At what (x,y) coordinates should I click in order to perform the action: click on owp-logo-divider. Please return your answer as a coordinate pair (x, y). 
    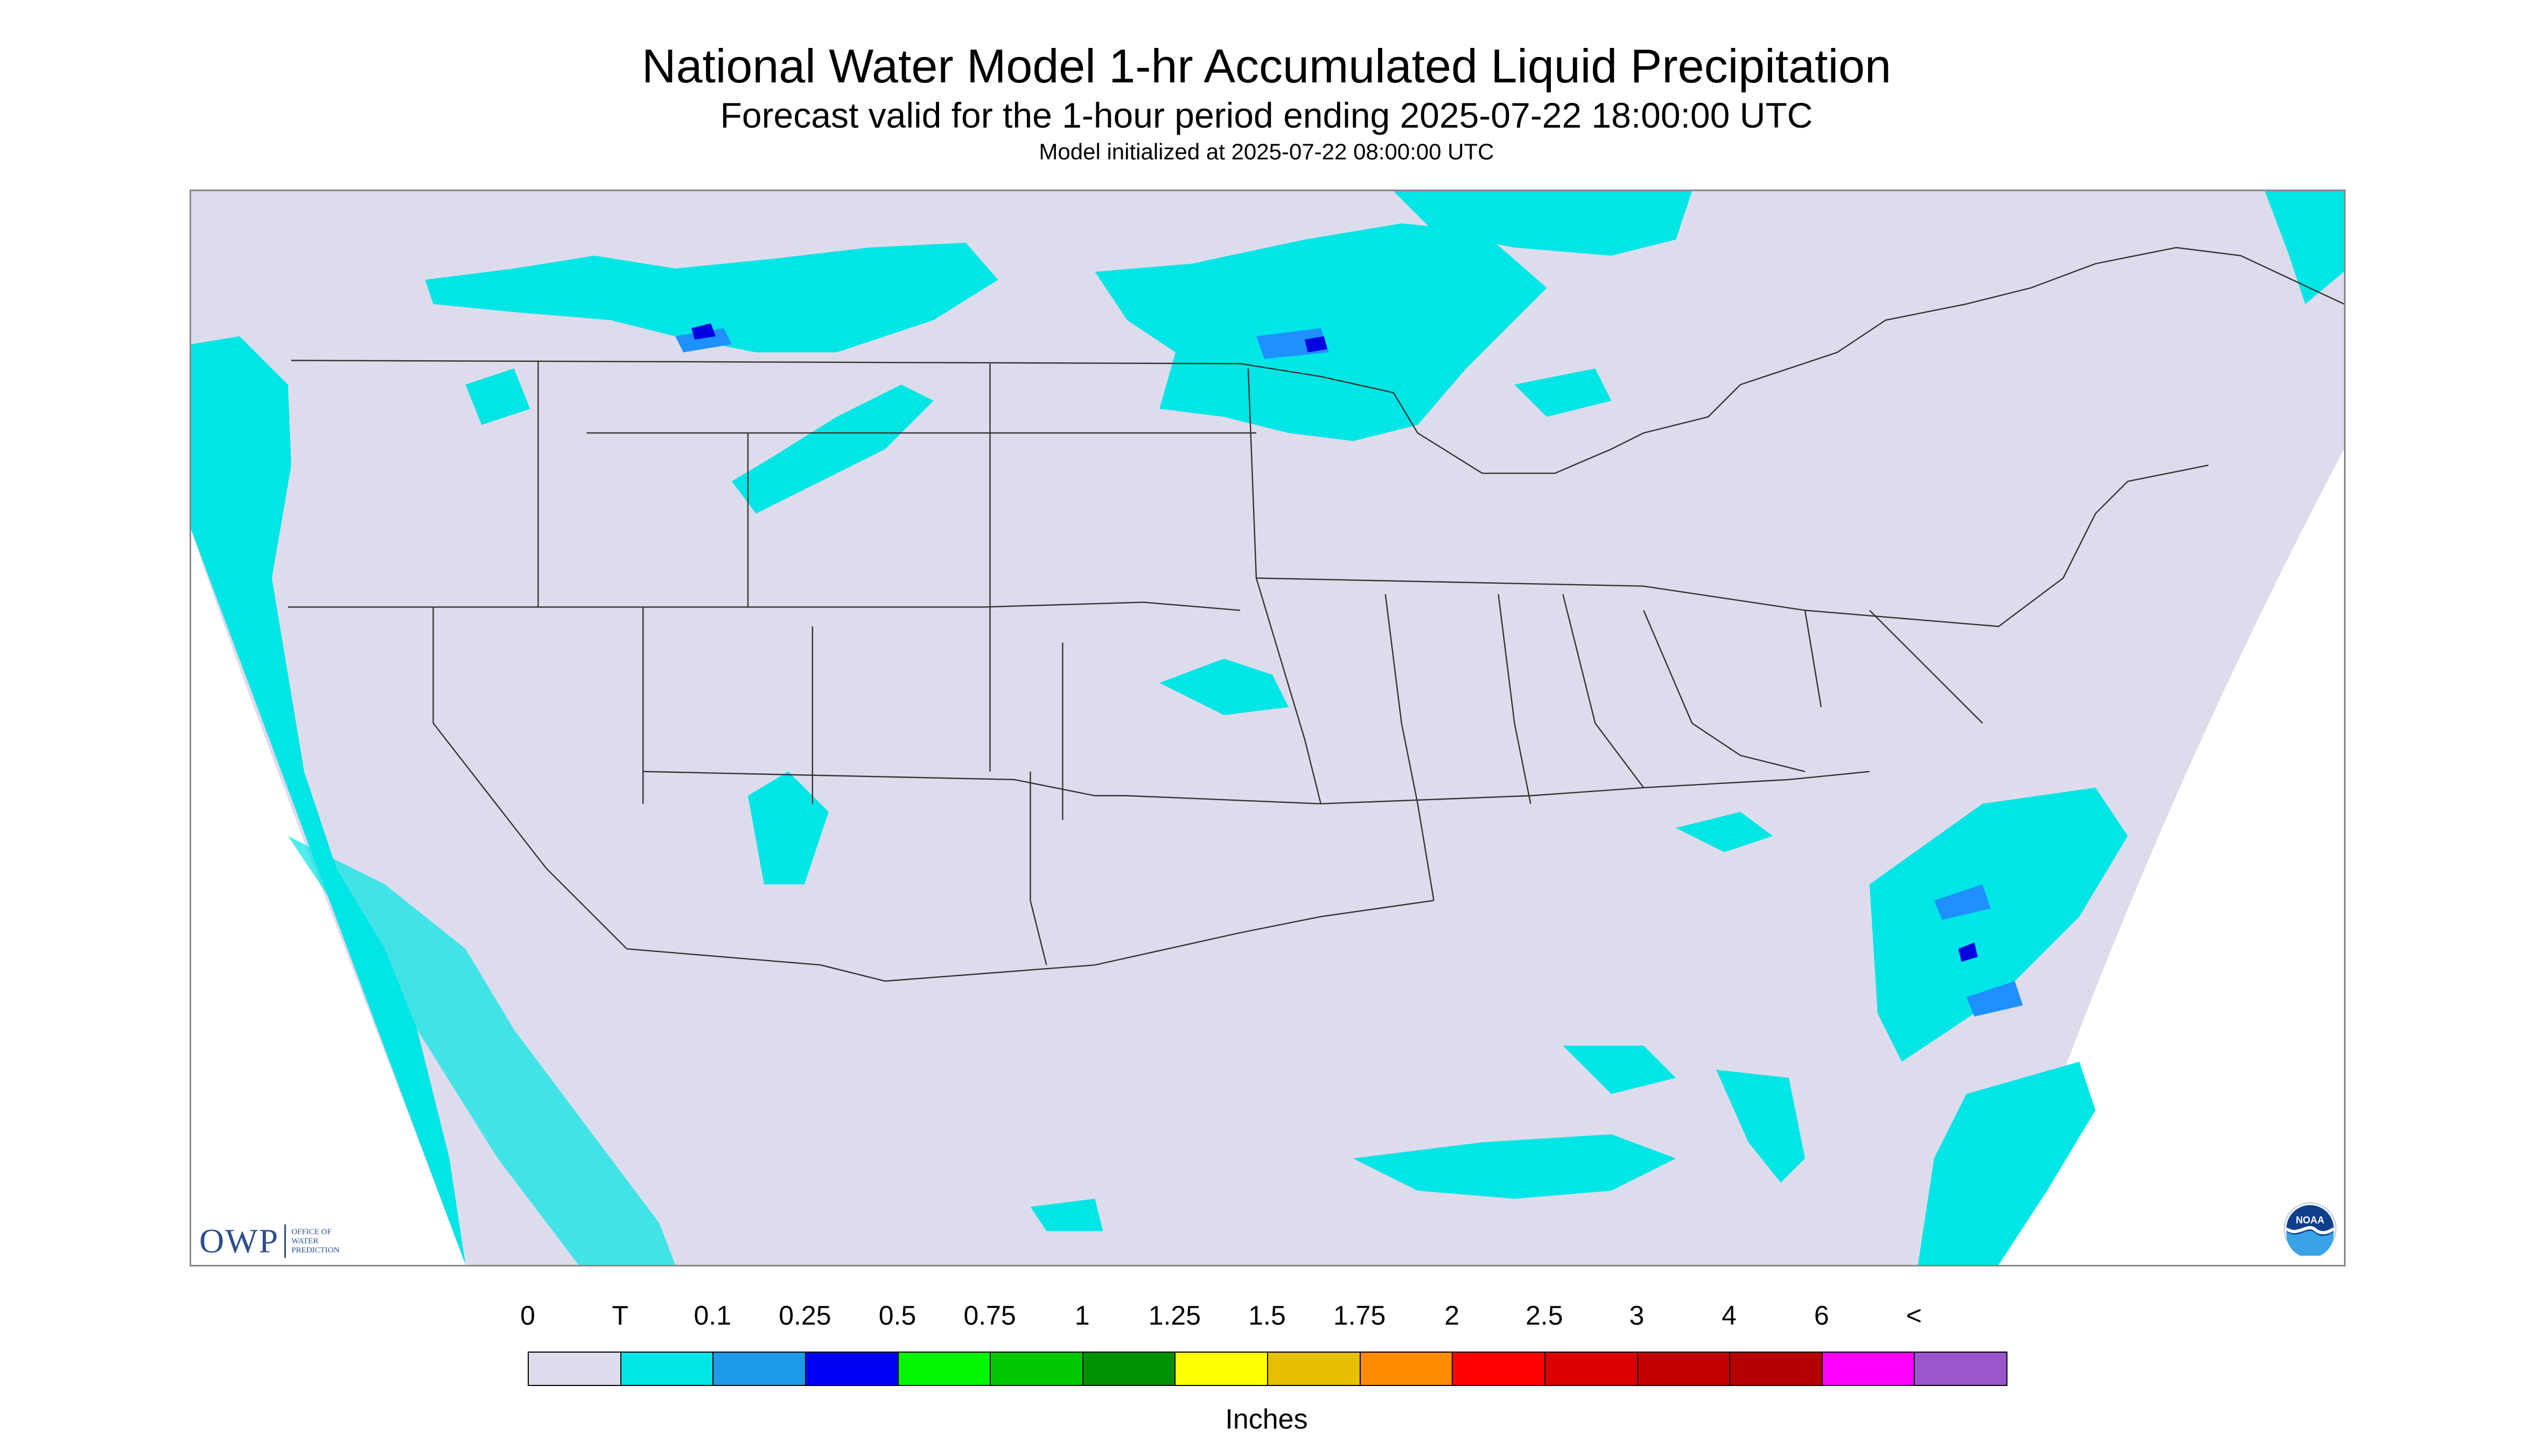
    Looking at the image, I should click on (285, 1241).